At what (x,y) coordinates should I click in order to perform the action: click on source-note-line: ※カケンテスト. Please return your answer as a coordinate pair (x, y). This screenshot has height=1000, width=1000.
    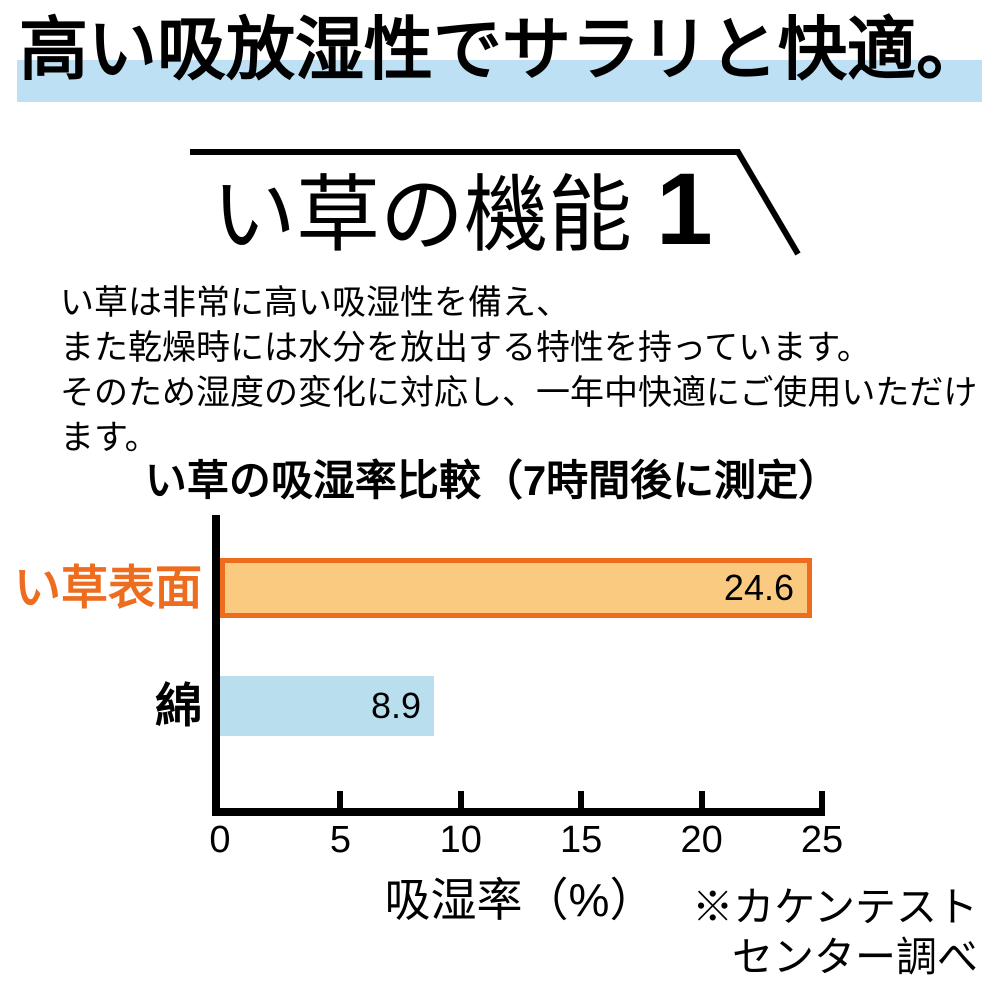
    Looking at the image, I should click on (835, 907).